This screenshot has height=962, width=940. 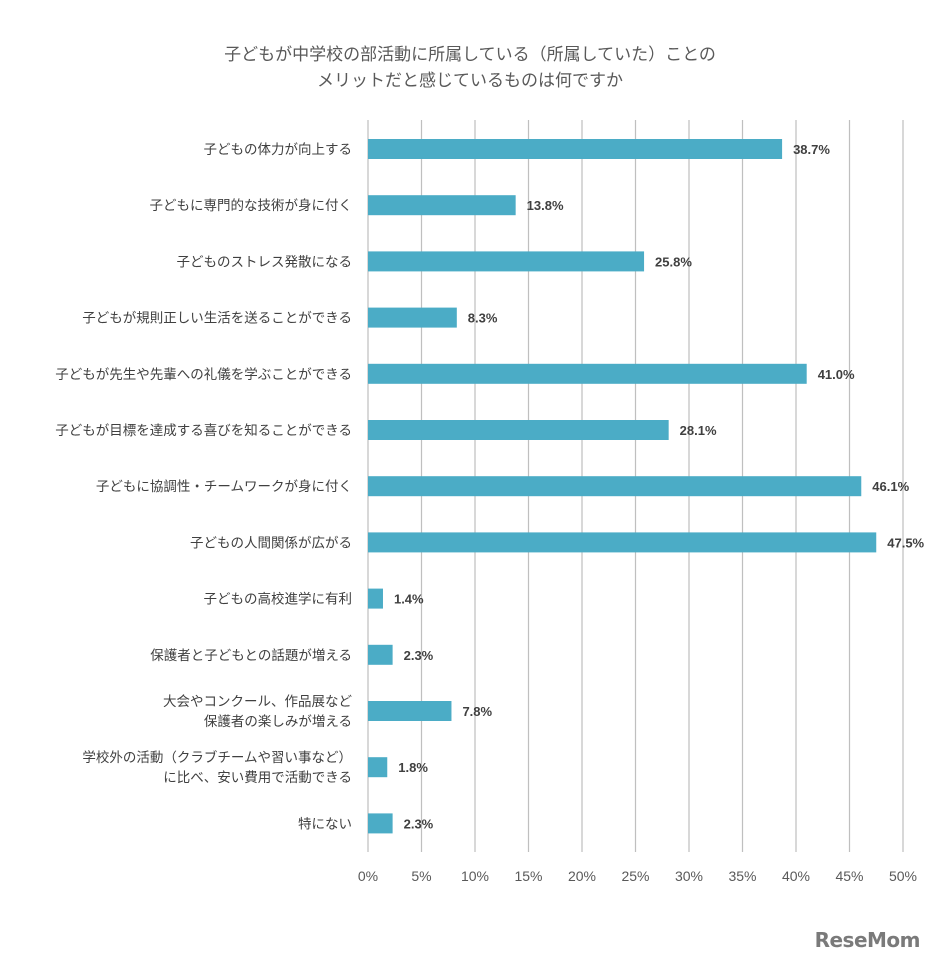 What do you see at coordinates (409, 599) in the screenshot?
I see `data-label: 1.4%` at bounding box center [409, 599].